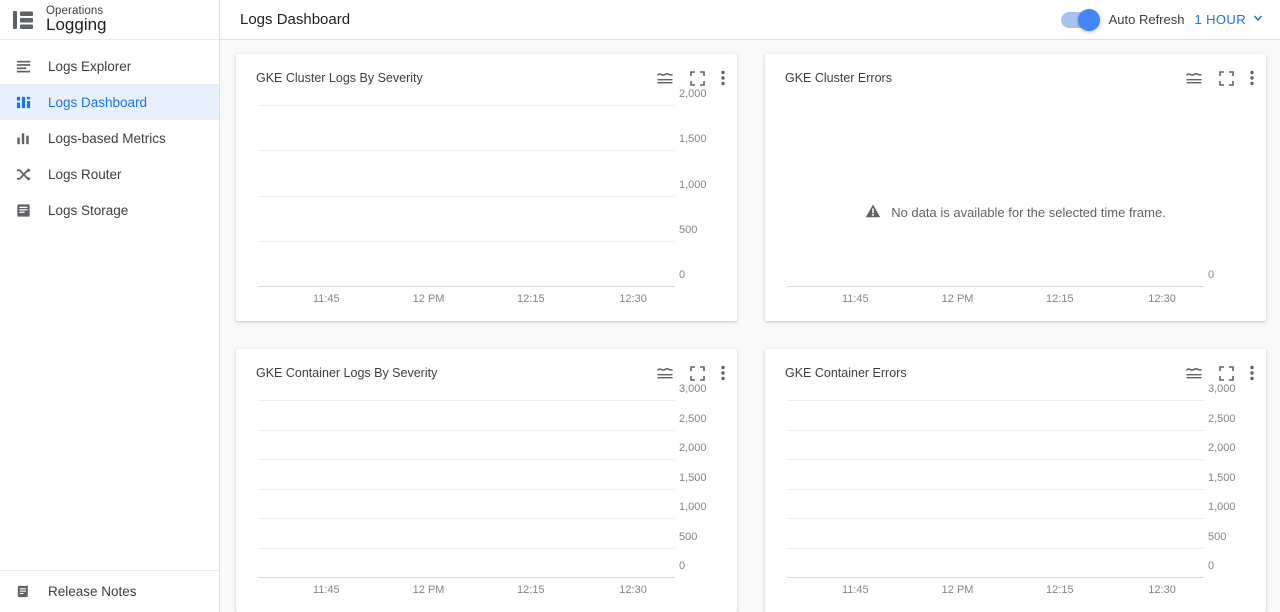 This screenshot has width=1280, height=612. I want to click on topbar-controls: Auto Refresh 1 HOUR, so click(1162, 19).